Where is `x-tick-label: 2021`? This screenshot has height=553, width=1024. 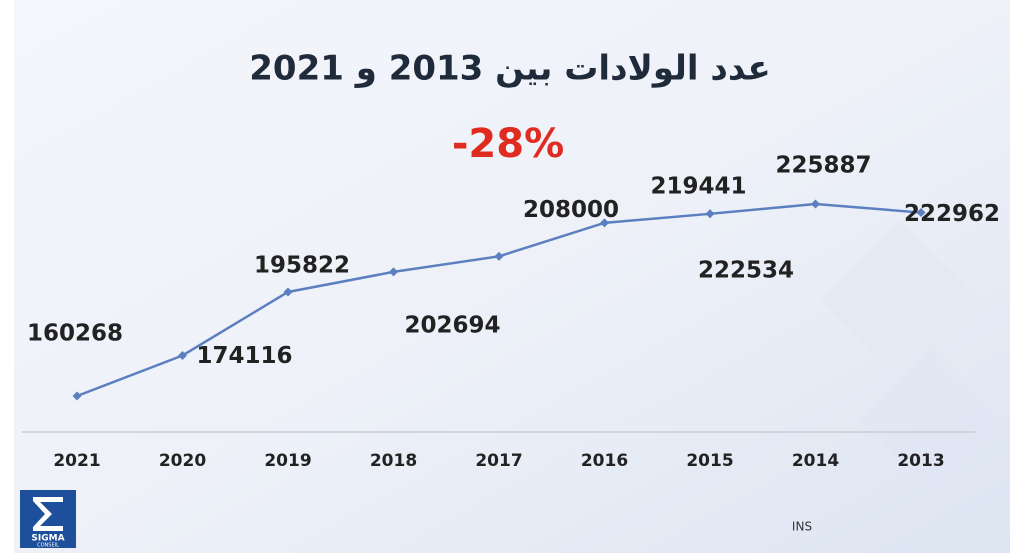
x-tick-label: 2021 is located at coordinates (76, 461).